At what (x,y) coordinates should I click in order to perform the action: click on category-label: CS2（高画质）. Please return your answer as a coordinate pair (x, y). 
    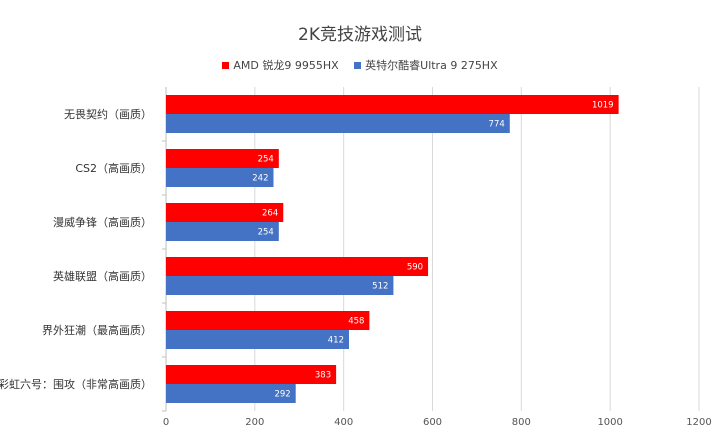
    Looking at the image, I should click on (113, 168).